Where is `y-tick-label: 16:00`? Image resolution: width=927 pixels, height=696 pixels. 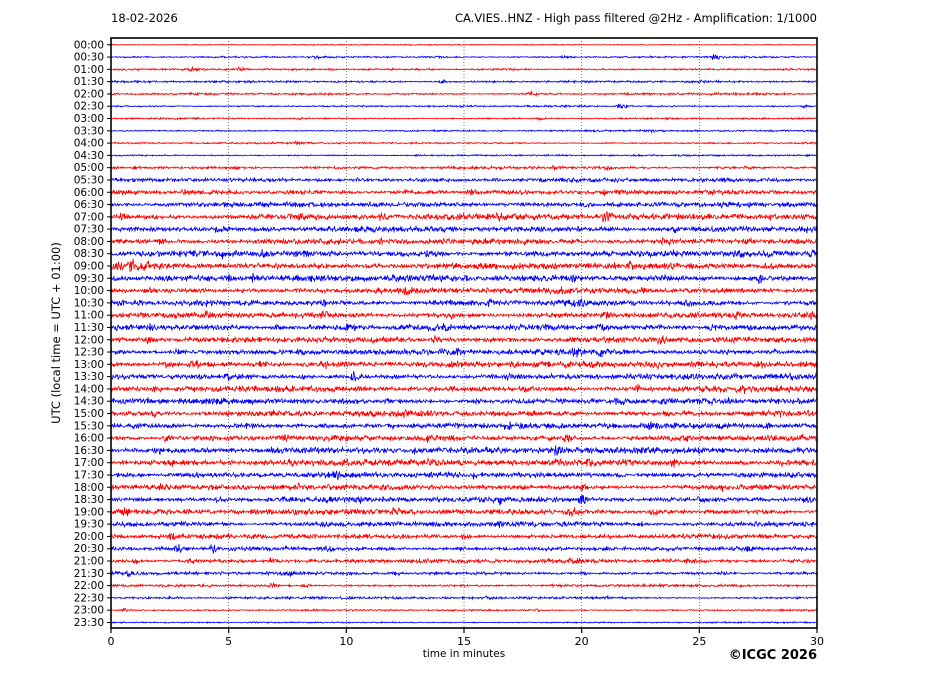 y-tick-label: 16:00 is located at coordinates (89, 439).